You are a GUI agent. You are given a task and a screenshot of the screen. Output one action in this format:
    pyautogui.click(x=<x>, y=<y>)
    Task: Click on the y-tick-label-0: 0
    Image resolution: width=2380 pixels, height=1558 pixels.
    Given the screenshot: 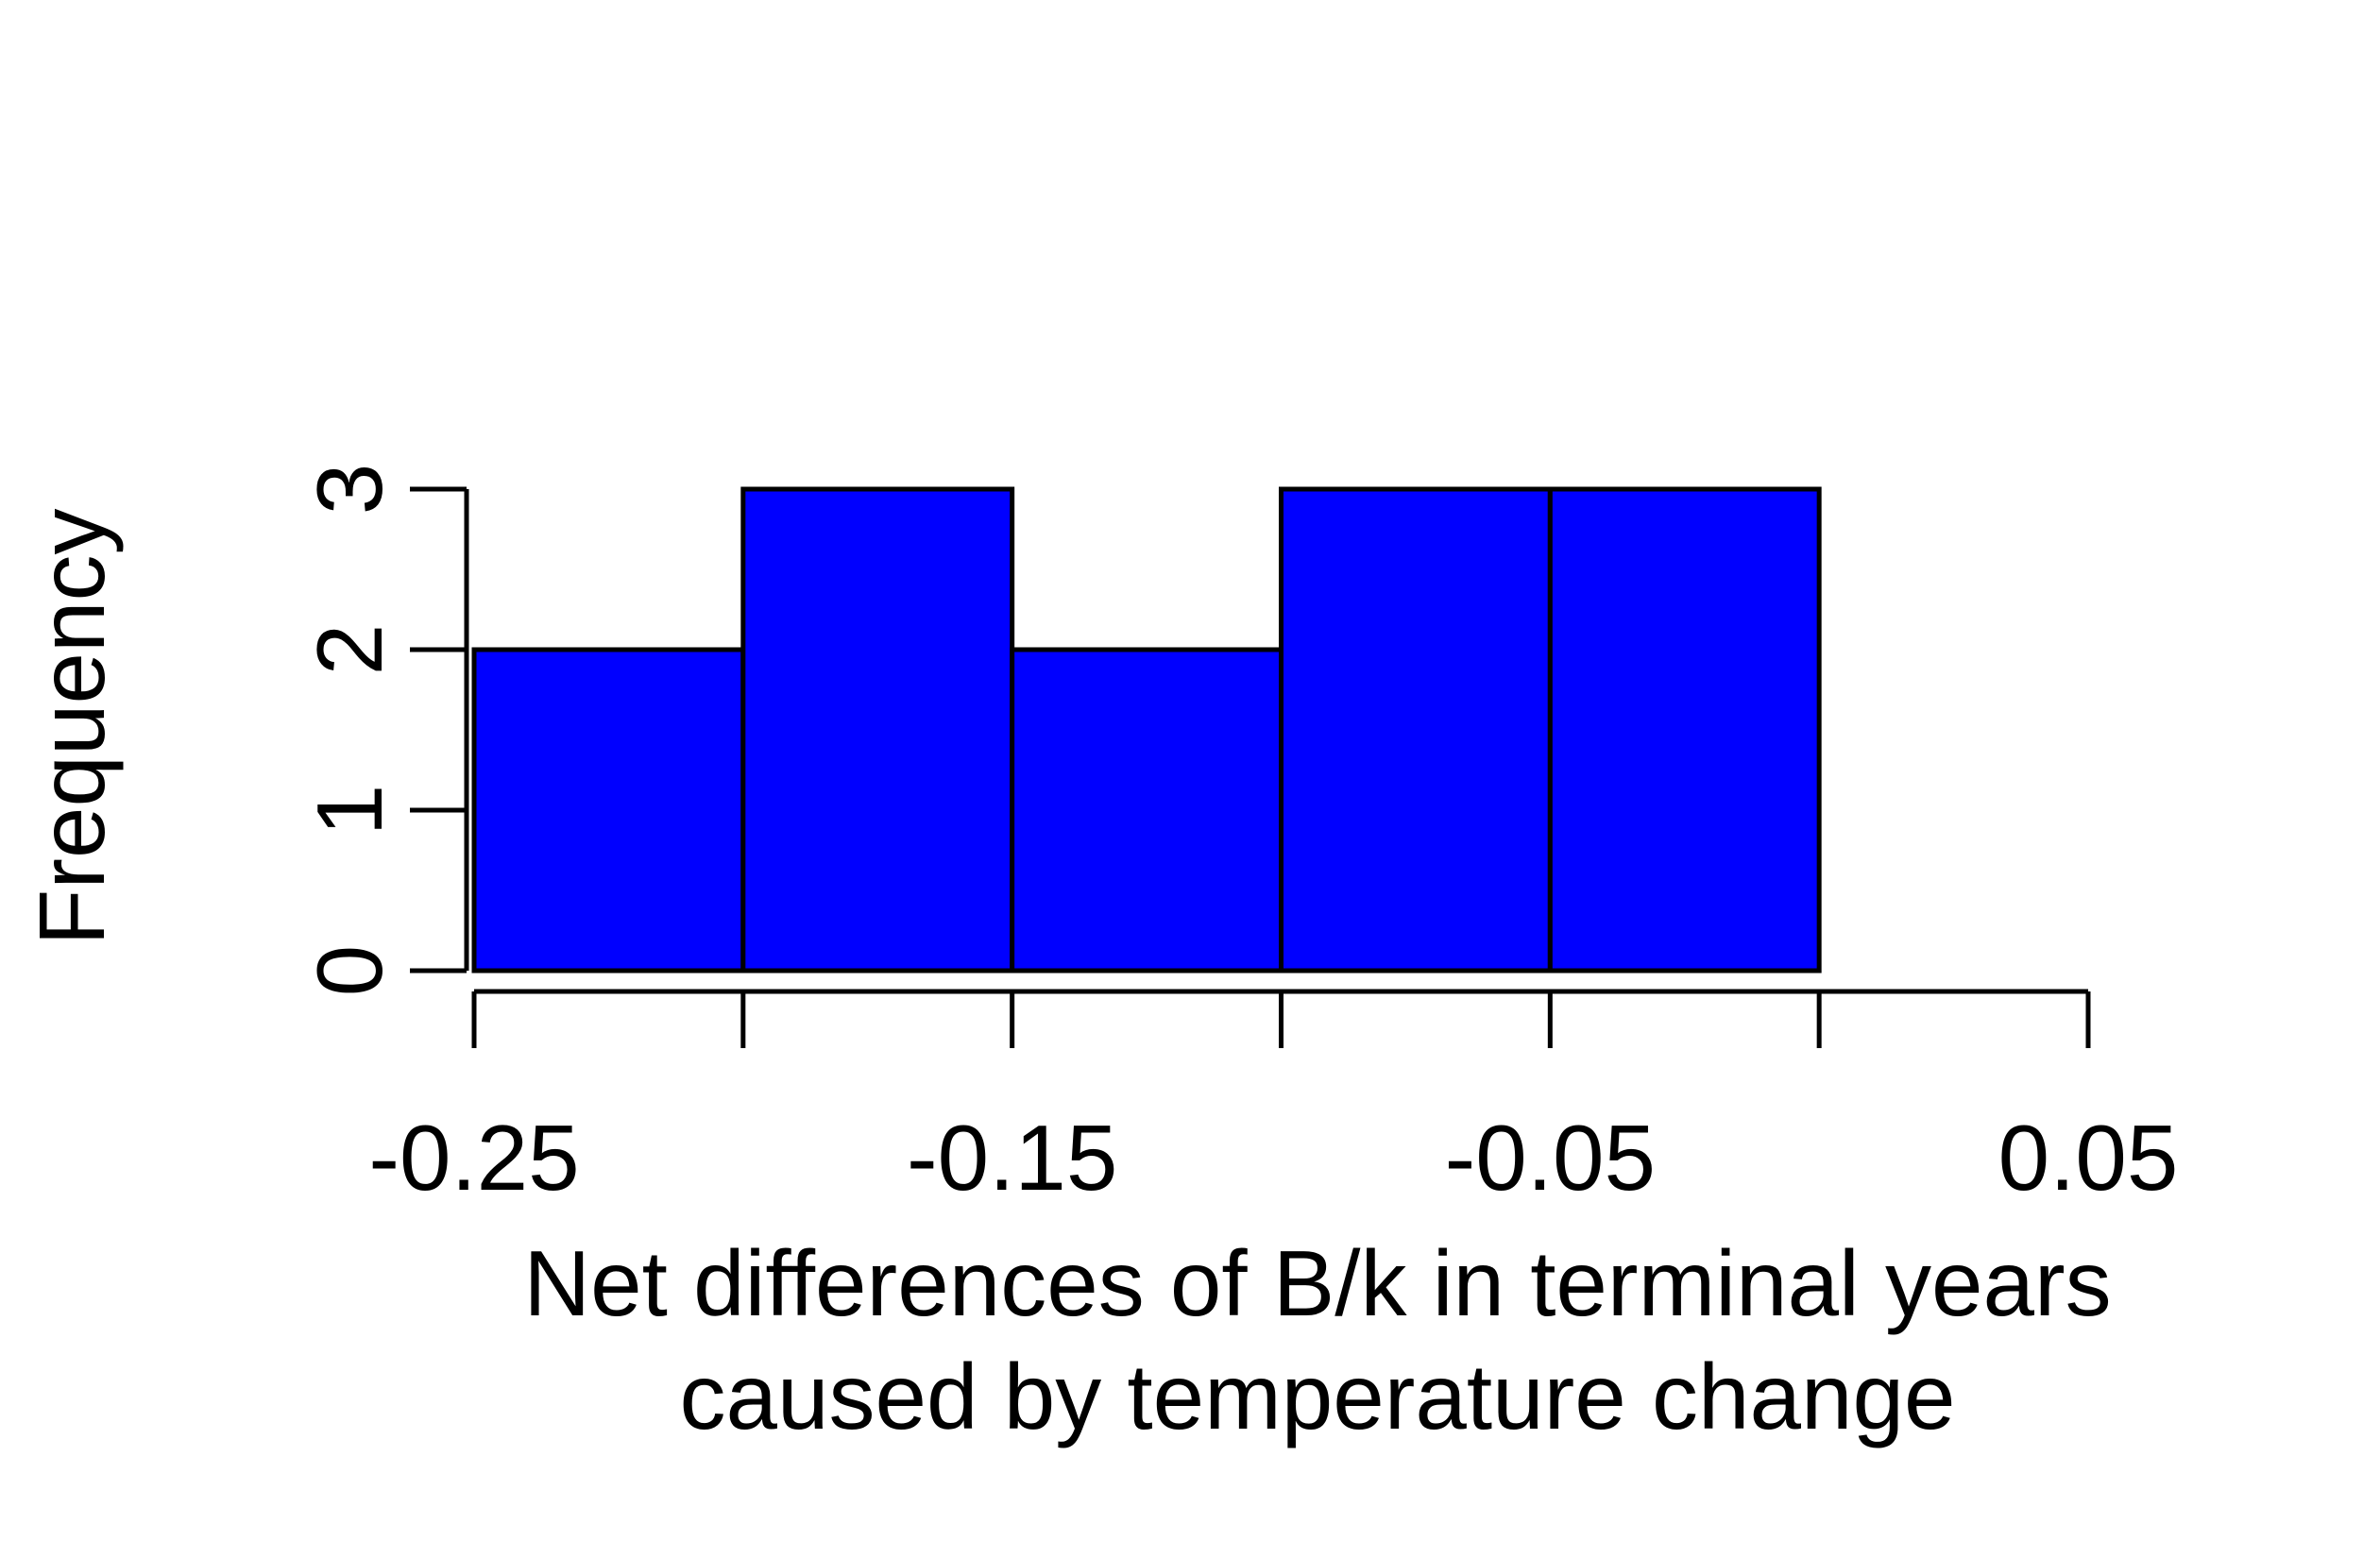 What is the action you would take?
    pyautogui.click(x=349, y=971)
    